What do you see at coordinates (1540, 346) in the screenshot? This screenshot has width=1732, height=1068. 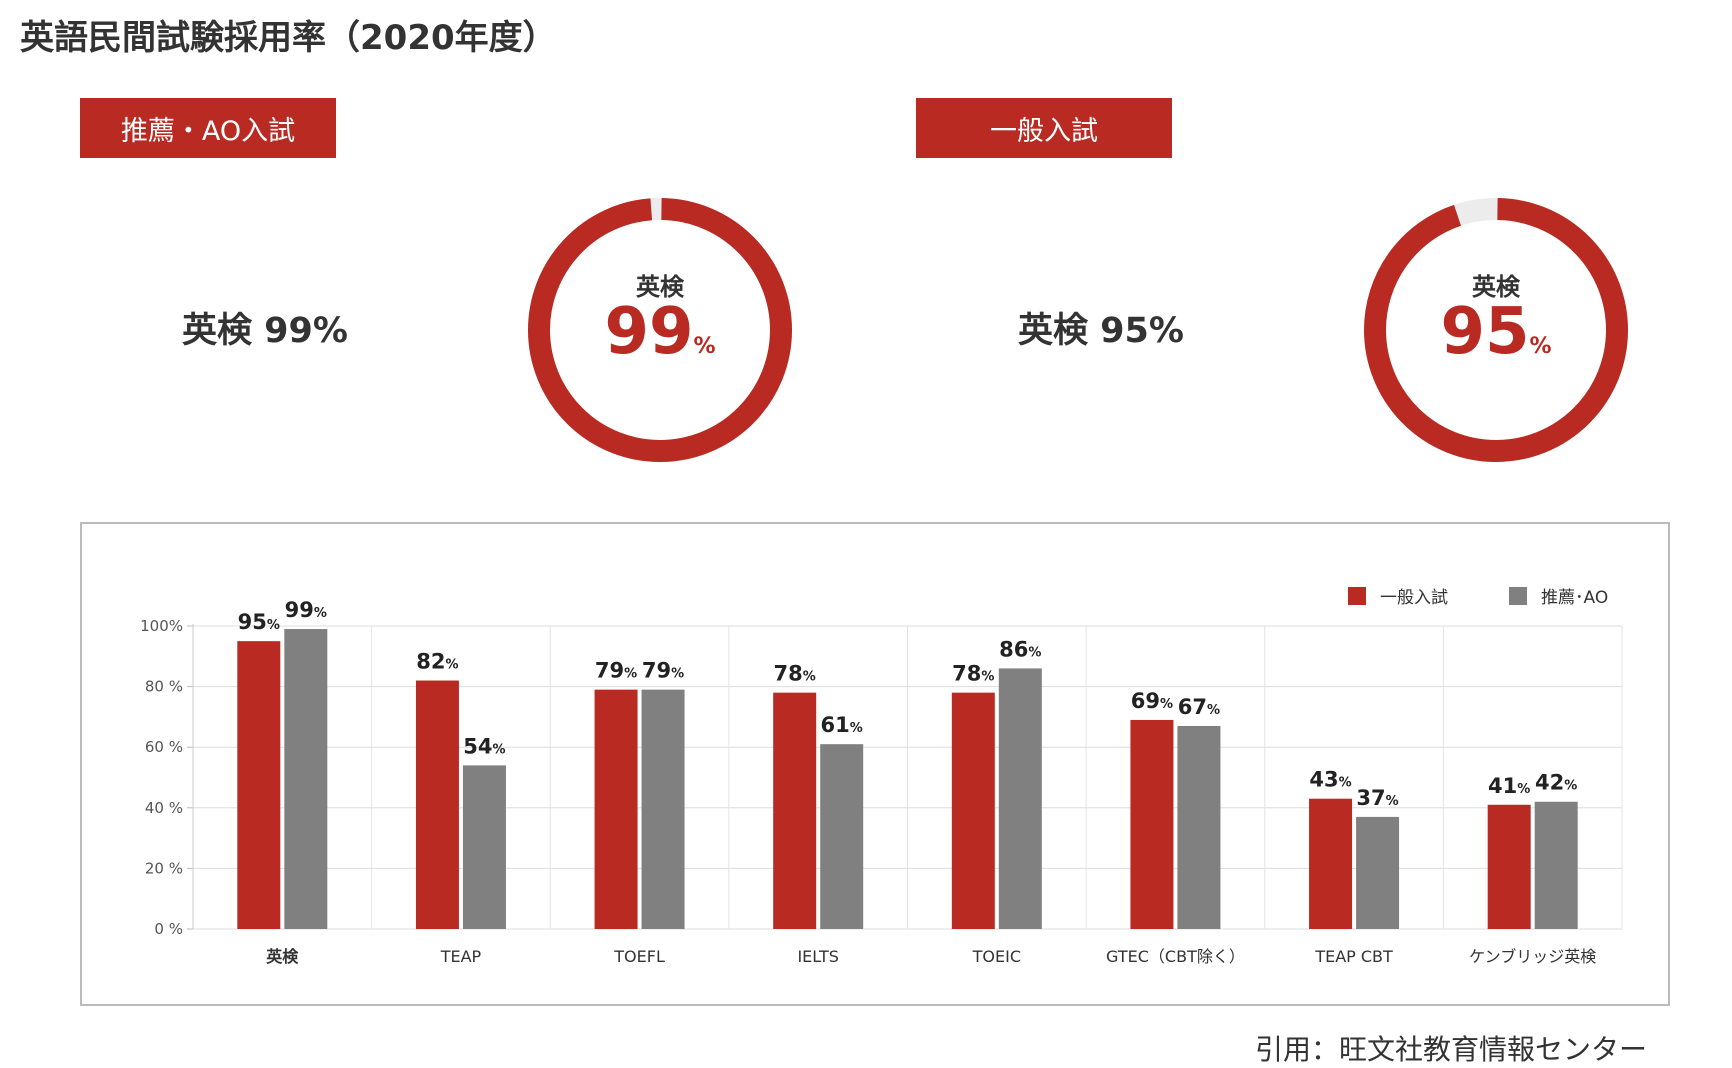 I see `donut-general-unit: %` at bounding box center [1540, 346].